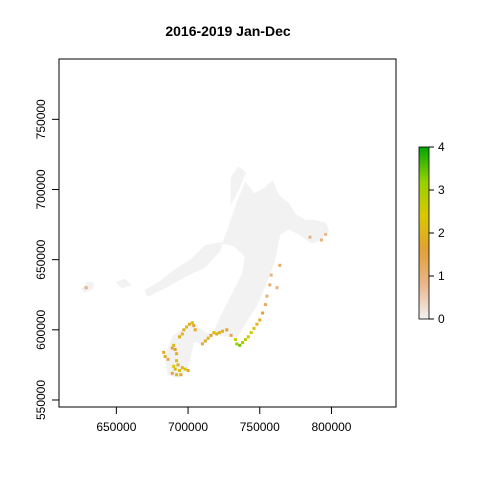 Image resolution: width=480 pixels, height=480 pixels. I want to click on legend-tick-label: 2, so click(441, 233).